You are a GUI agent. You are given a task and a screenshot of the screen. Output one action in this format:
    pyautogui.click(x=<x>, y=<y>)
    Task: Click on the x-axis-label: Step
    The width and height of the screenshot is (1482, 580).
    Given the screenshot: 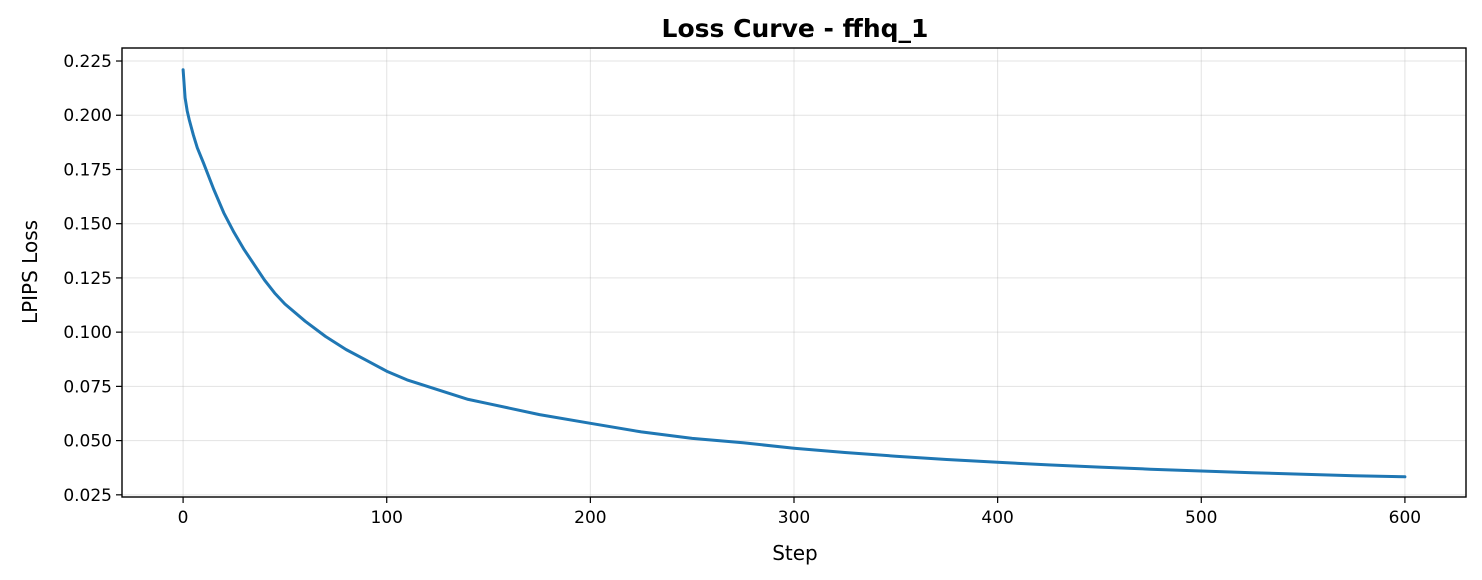 What is the action you would take?
    pyautogui.click(x=795, y=553)
    